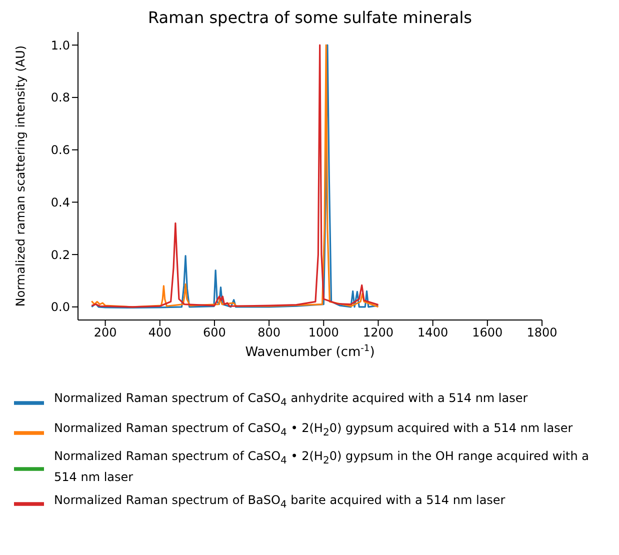 The width and height of the screenshot is (619, 555). Describe the element at coordinates (60, 45) in the screenshot. I see `y-tick-label: 1.0` at that location.